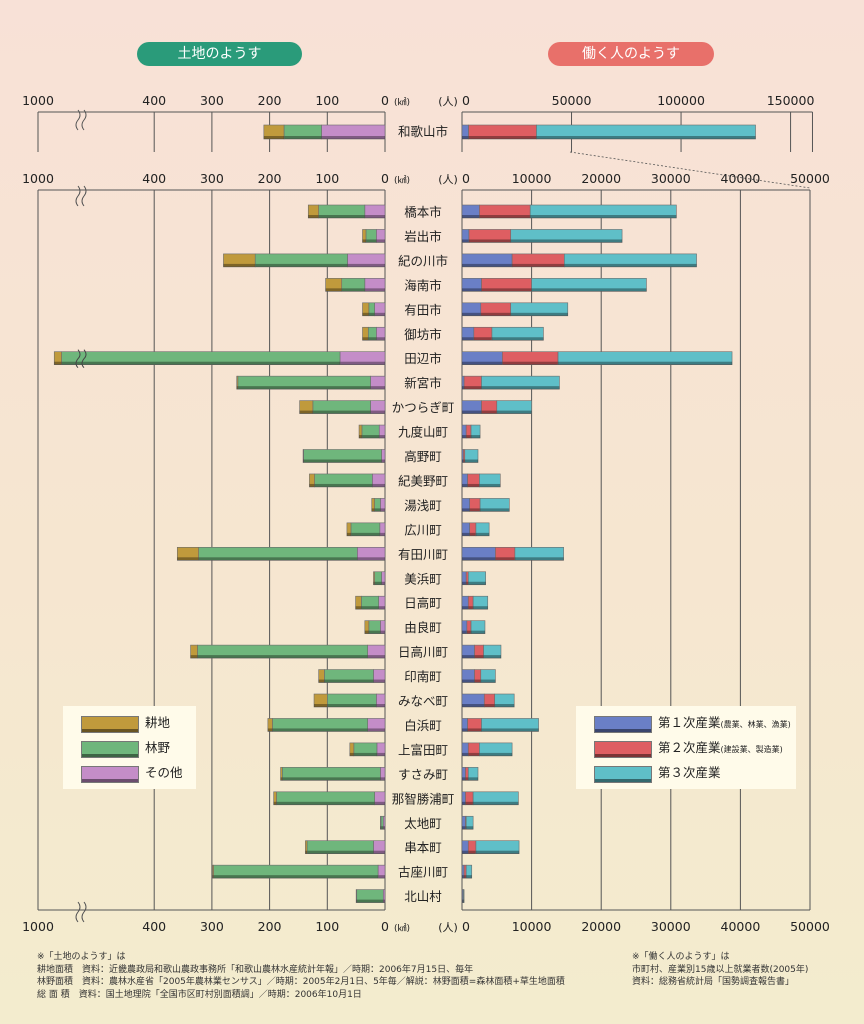 This screenshot has width=864, height=1024. What do you see at coordinates (423, 285) in the screenshot?
I see `category-label: 海南市` at bounding box center [423, 285].